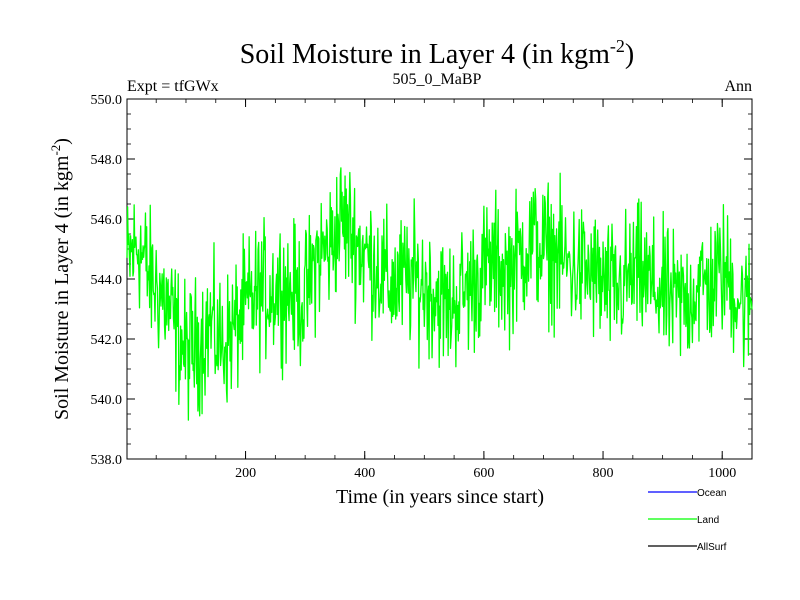 The height and width of the screenshot is (600, 800). What do you see at coordinates (437, 79) in the screenshot?
I see `run-label: 505_0_MaBP` at bounding box center [437, 79].